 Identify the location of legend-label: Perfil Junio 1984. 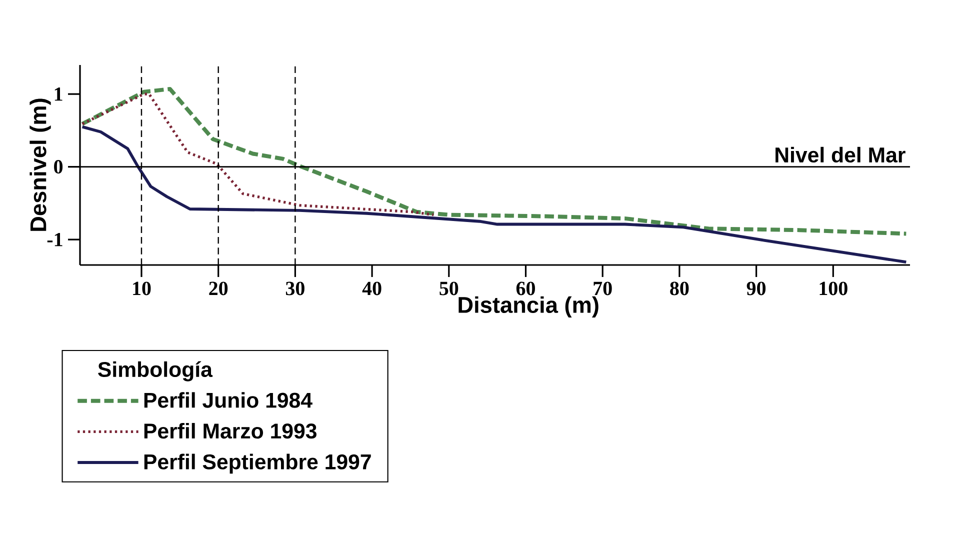
(228, 400).